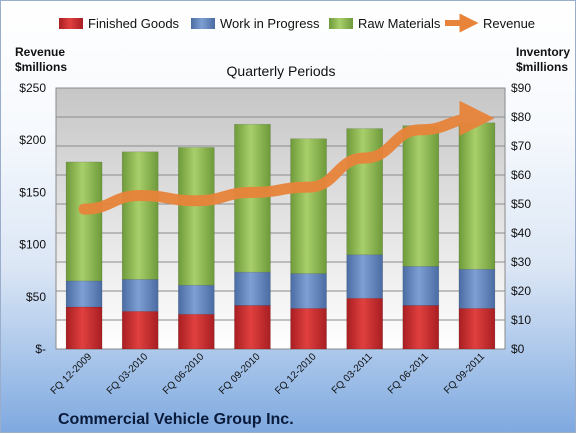  Describe the element at coordinates (184, 374) in the screenshot. I see `x-axis-tick: FQ 06-2010` at that location.